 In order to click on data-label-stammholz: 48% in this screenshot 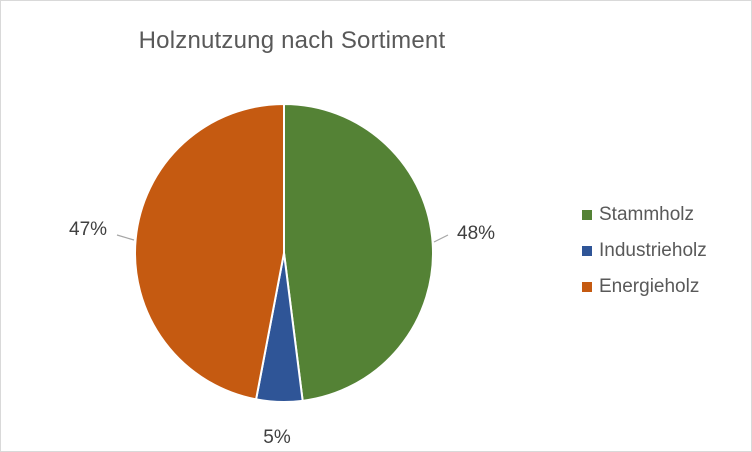, I will do `click(476, 233)`.